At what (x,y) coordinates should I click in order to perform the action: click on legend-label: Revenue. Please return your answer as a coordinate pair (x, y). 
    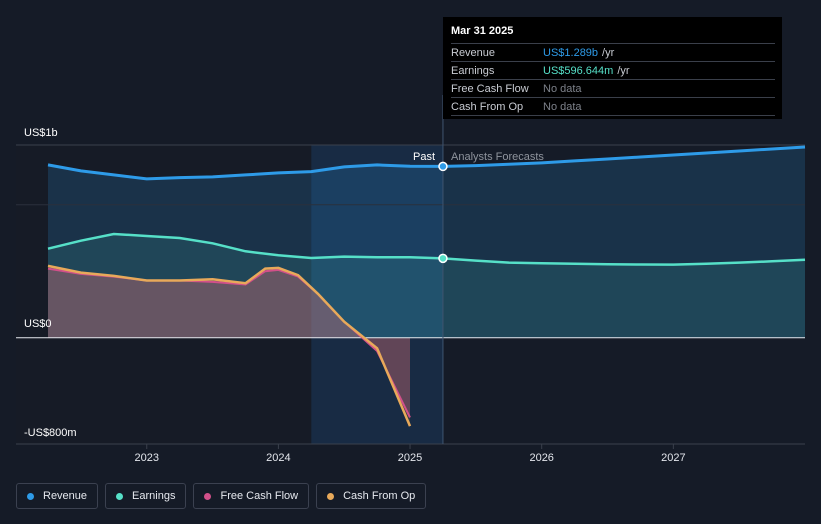
    Looking at the image, I should click on (65, 496).